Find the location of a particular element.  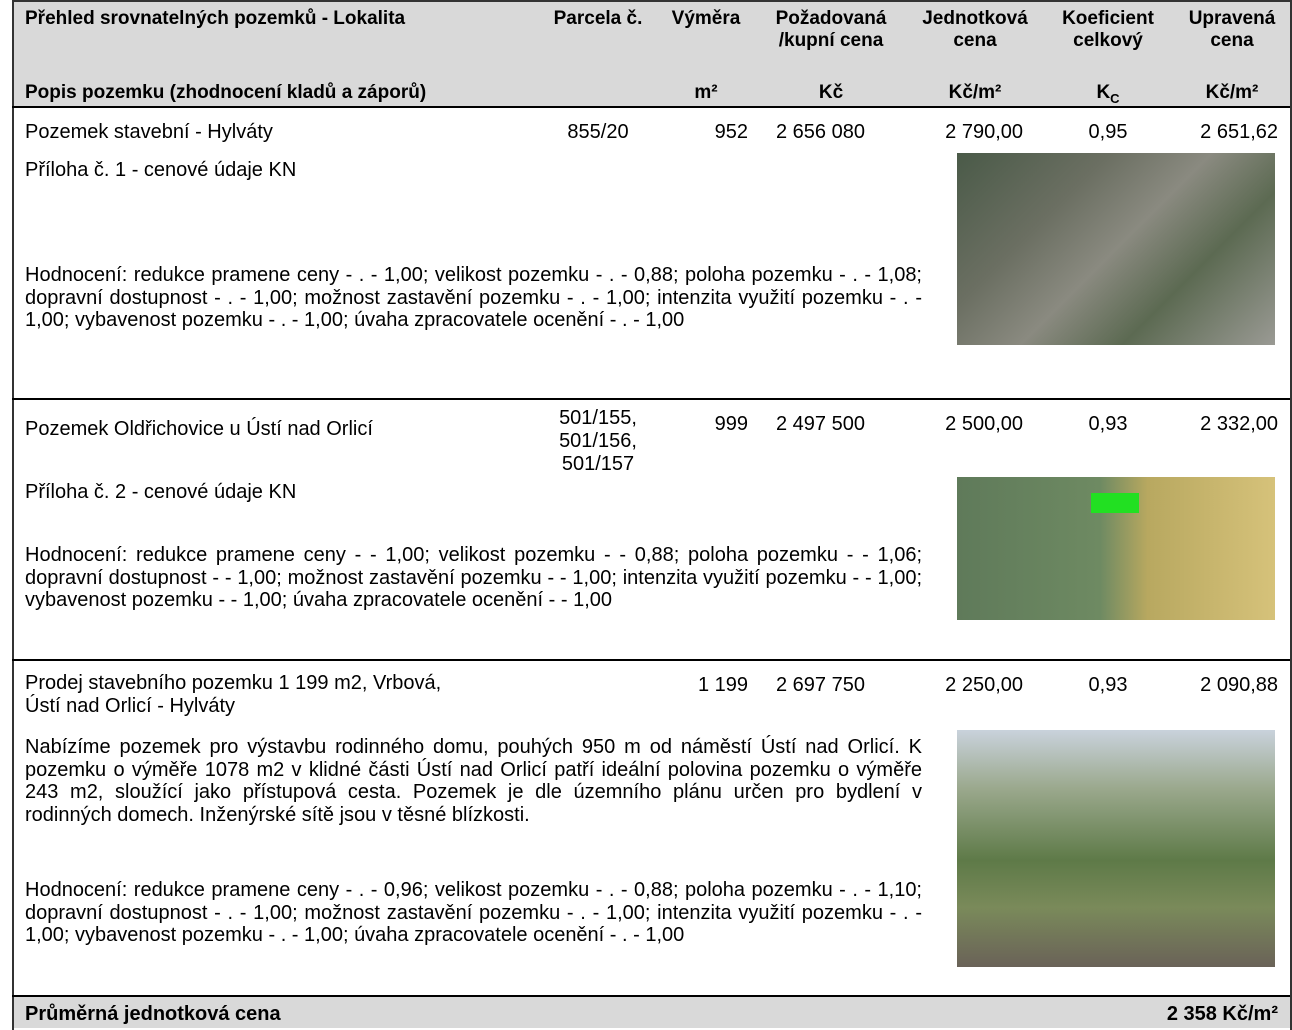

land-name: Pozemek stavební - Hylváty is located at coordinates (149, 132).